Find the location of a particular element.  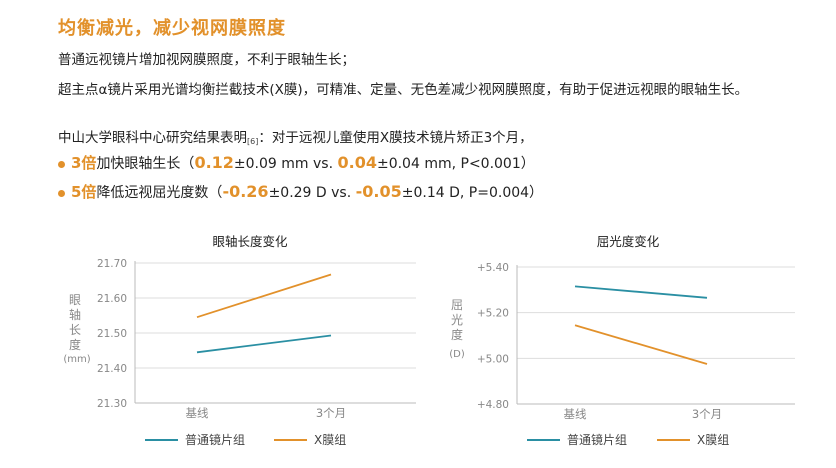

bullet-value: 0.04 is located at coordinates (357, 162).